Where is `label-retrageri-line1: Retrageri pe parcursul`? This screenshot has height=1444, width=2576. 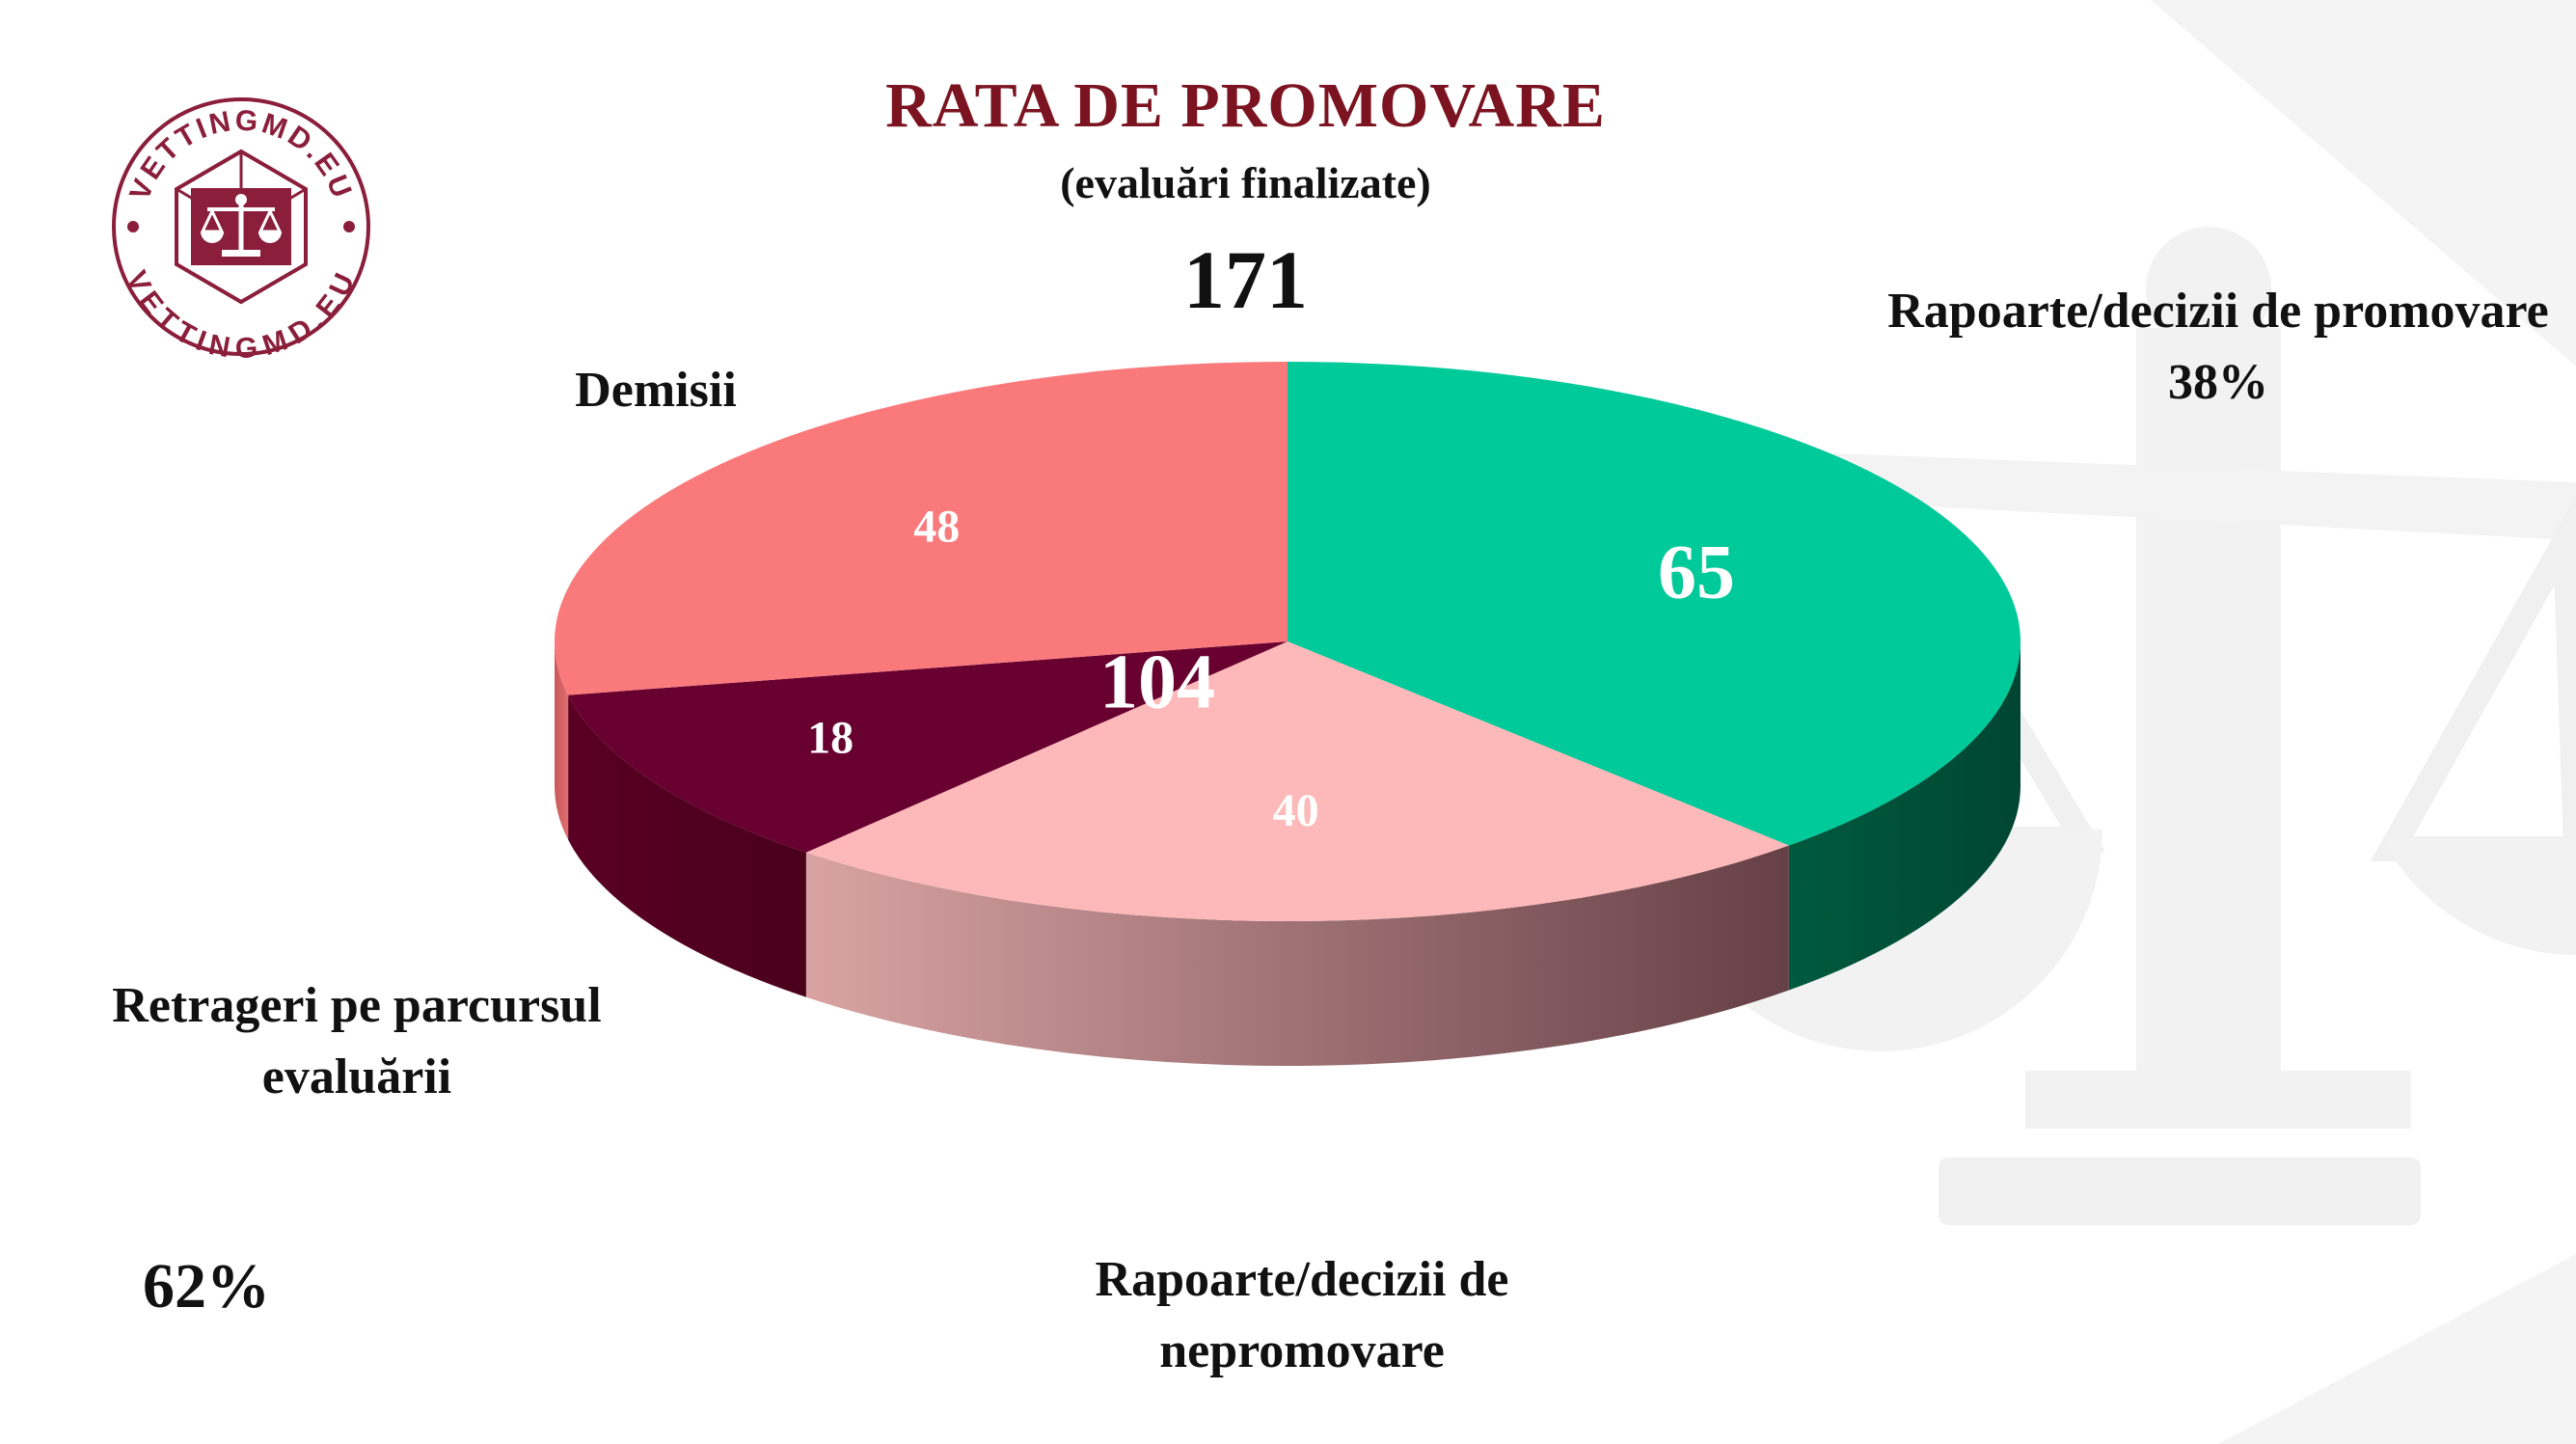 label-retrageri-line1: Retrageri pe parcursul is located at coordinates (357, 1005).